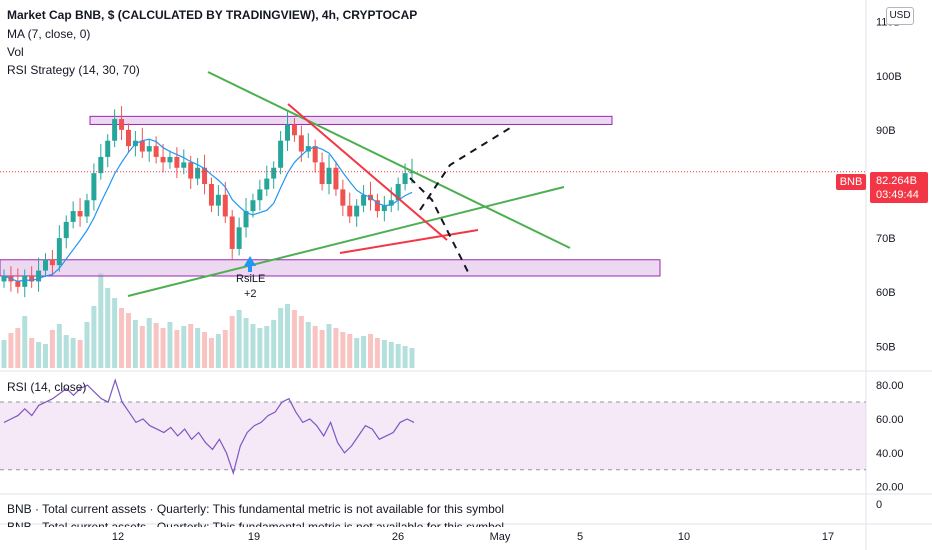 The width and height of the screenshot is (932, 550). What do you see at coordinates (890, 488) in the screenshot?
I see `rsi-tick-label: 20.00` at bounding box center [890, 488].